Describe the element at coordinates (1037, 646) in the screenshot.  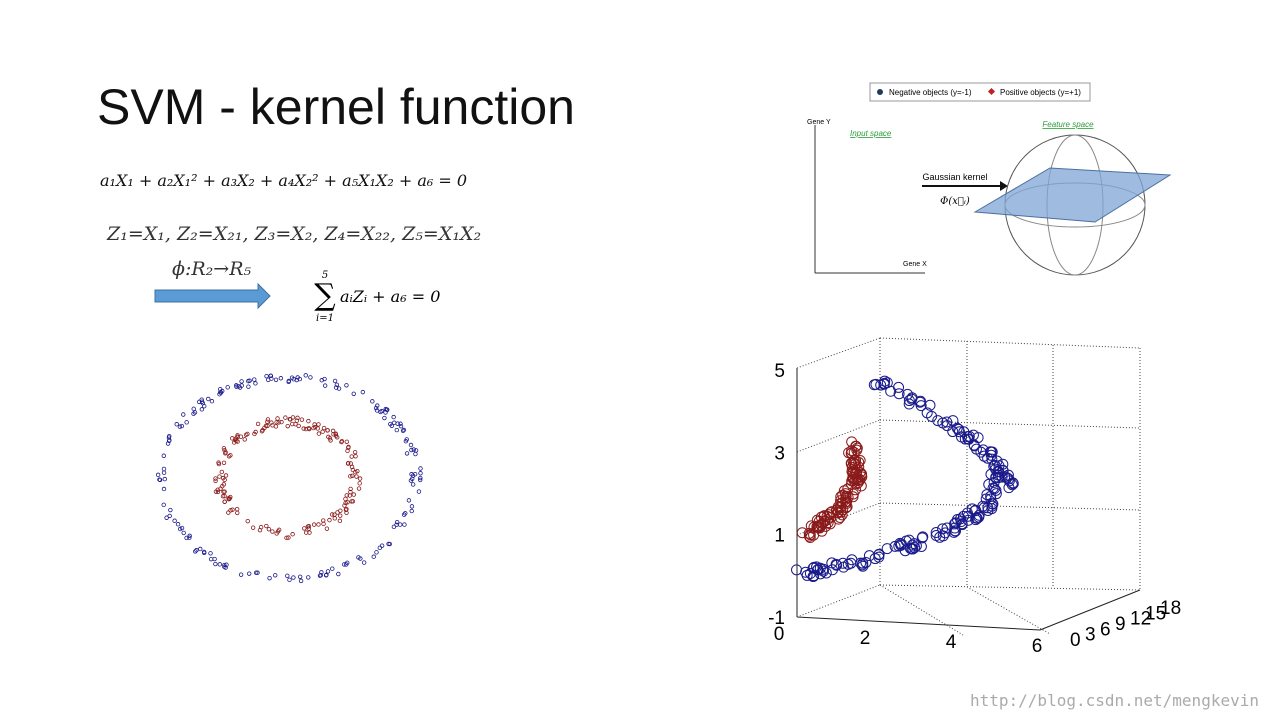
I see `x-tick-label: 6` at that location.